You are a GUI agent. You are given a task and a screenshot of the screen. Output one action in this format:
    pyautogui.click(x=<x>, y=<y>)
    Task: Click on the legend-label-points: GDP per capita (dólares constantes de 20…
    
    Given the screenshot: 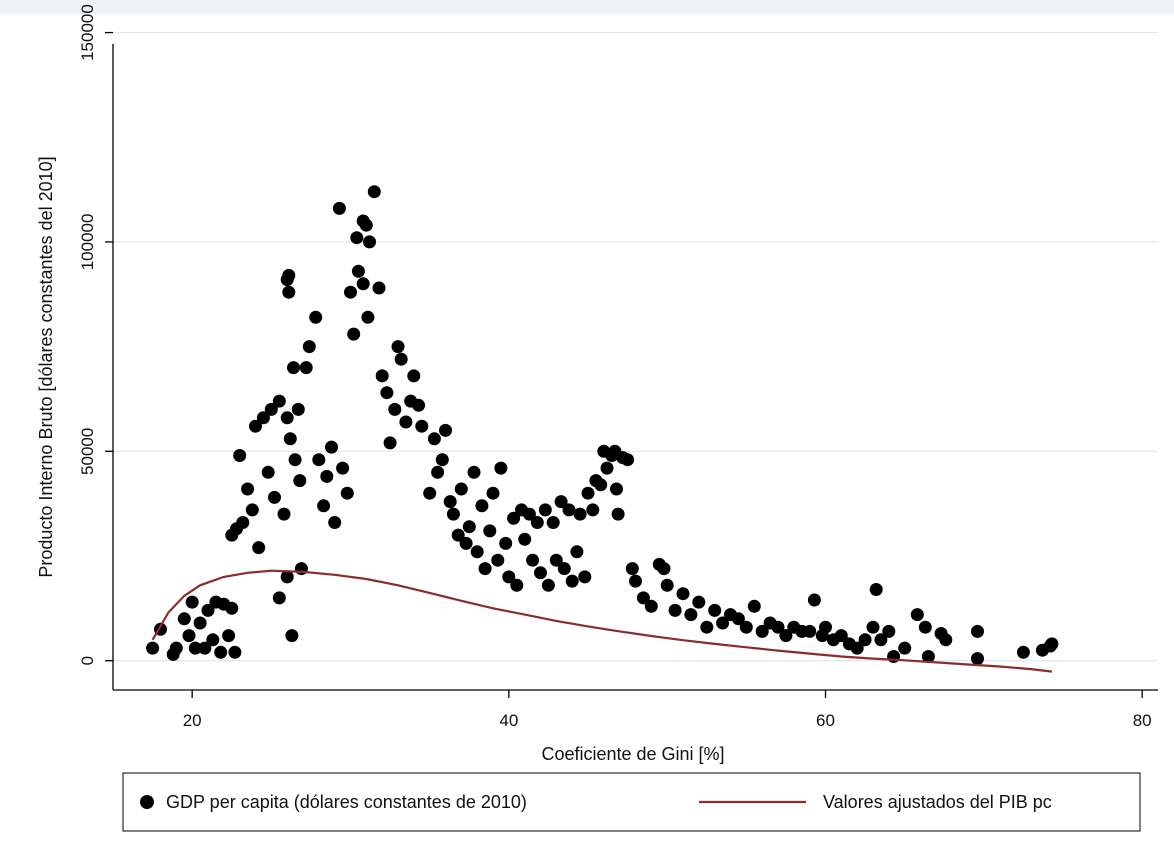 What is the action you would take?
    pyautogui.click(x=346, y=802)
    